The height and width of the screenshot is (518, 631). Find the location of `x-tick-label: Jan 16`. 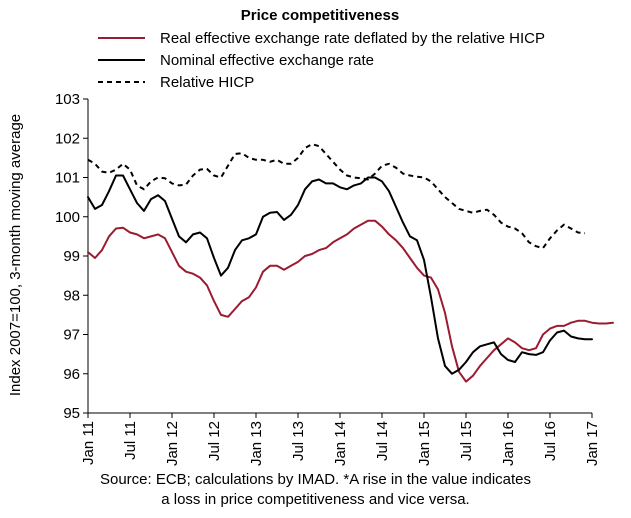

x-tick-label: Jan 16 is located at coordinates (508, 443).